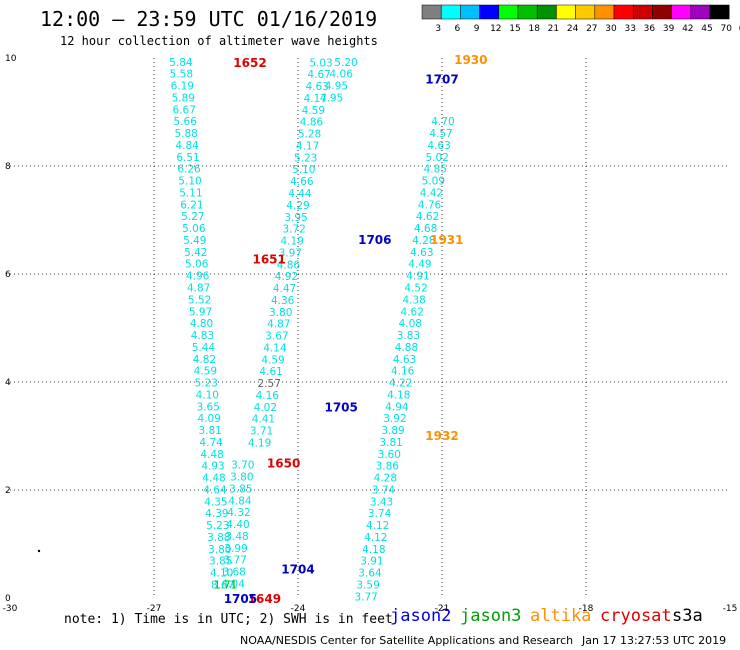  What do you see at coordinates (425, 229) in the screenshot?
I see `data-point-label: 4.68` at bounding box center [425, 229].